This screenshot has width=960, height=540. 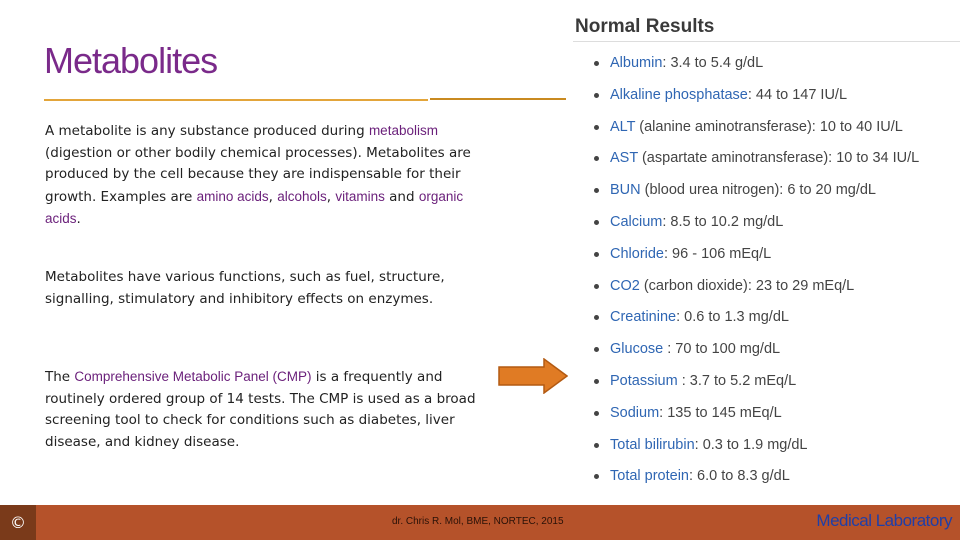 I want to click on result-name-link: ALT, so click(x=623, y=126).